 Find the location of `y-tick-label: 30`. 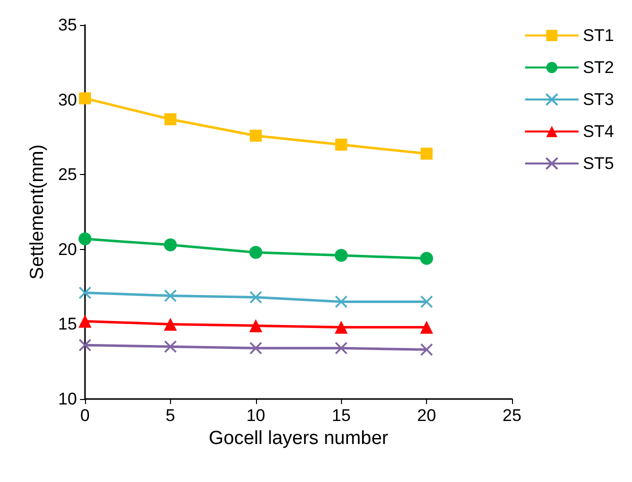

y-tick-label: 30 is located at coordinates (67, 100).